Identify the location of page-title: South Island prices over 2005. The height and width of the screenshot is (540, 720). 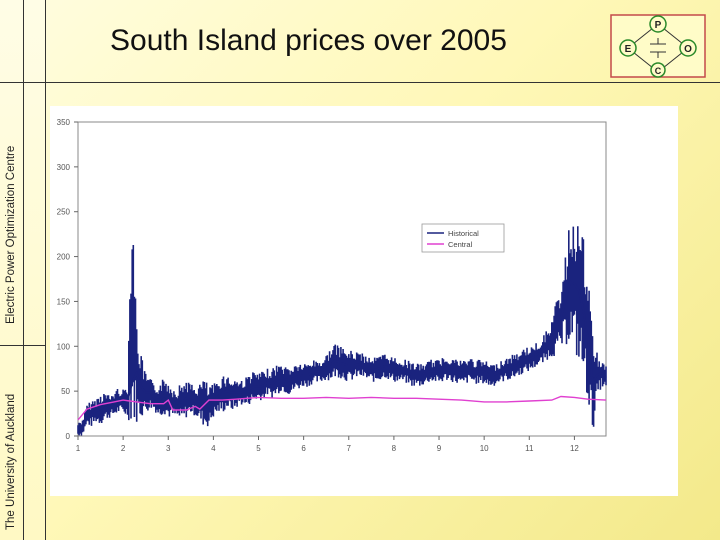
(308, 40).